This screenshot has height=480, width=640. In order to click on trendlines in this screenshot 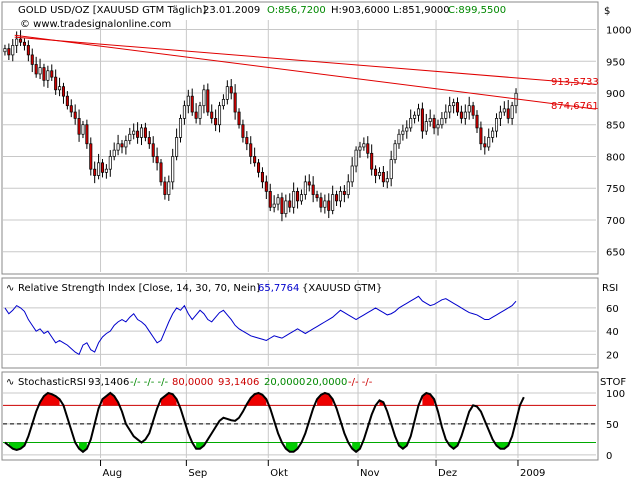, I will do `click(305, 72)`.